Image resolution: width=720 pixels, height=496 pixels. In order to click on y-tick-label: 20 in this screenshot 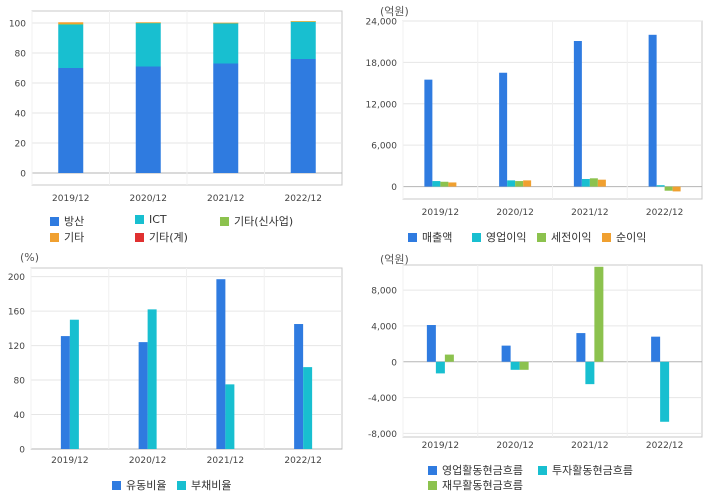, I will do `click(21, 145)`.